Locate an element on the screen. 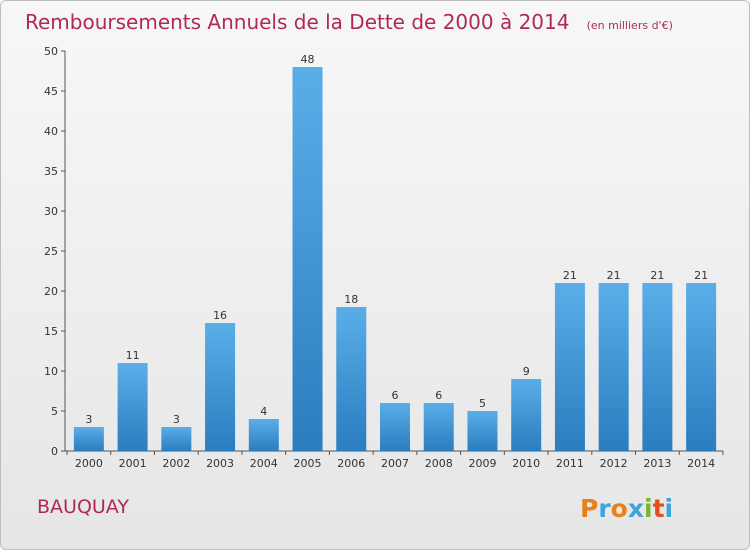  bar-2000 is located at coordinates (88, 439).